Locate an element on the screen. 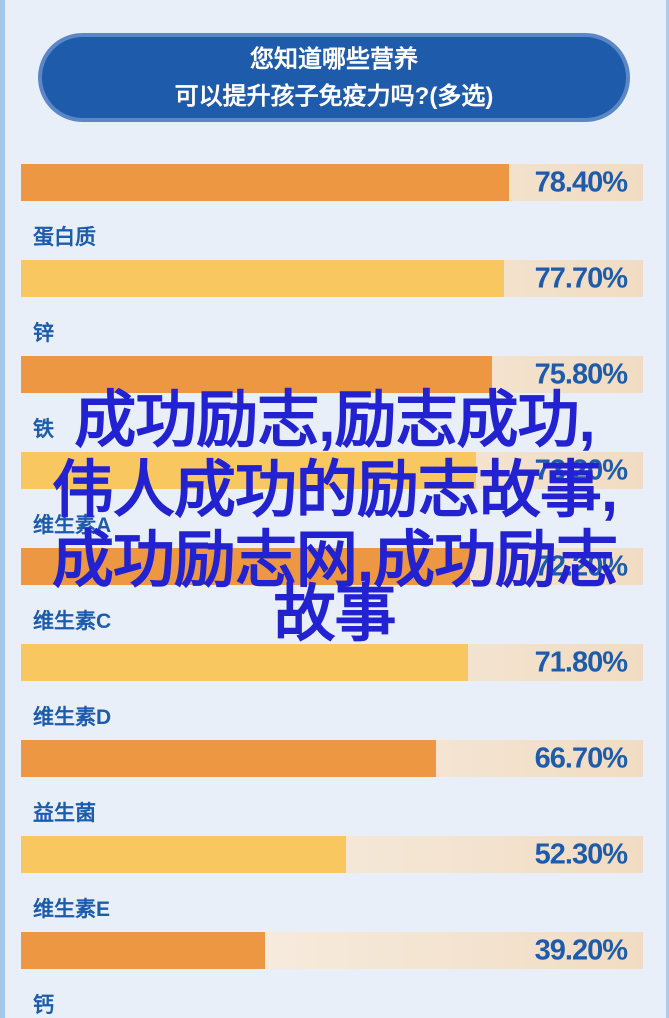 The height and width of the screenshot is (1018, 669). bar-value-label: 75.80% is located at coordinates (581, 374).